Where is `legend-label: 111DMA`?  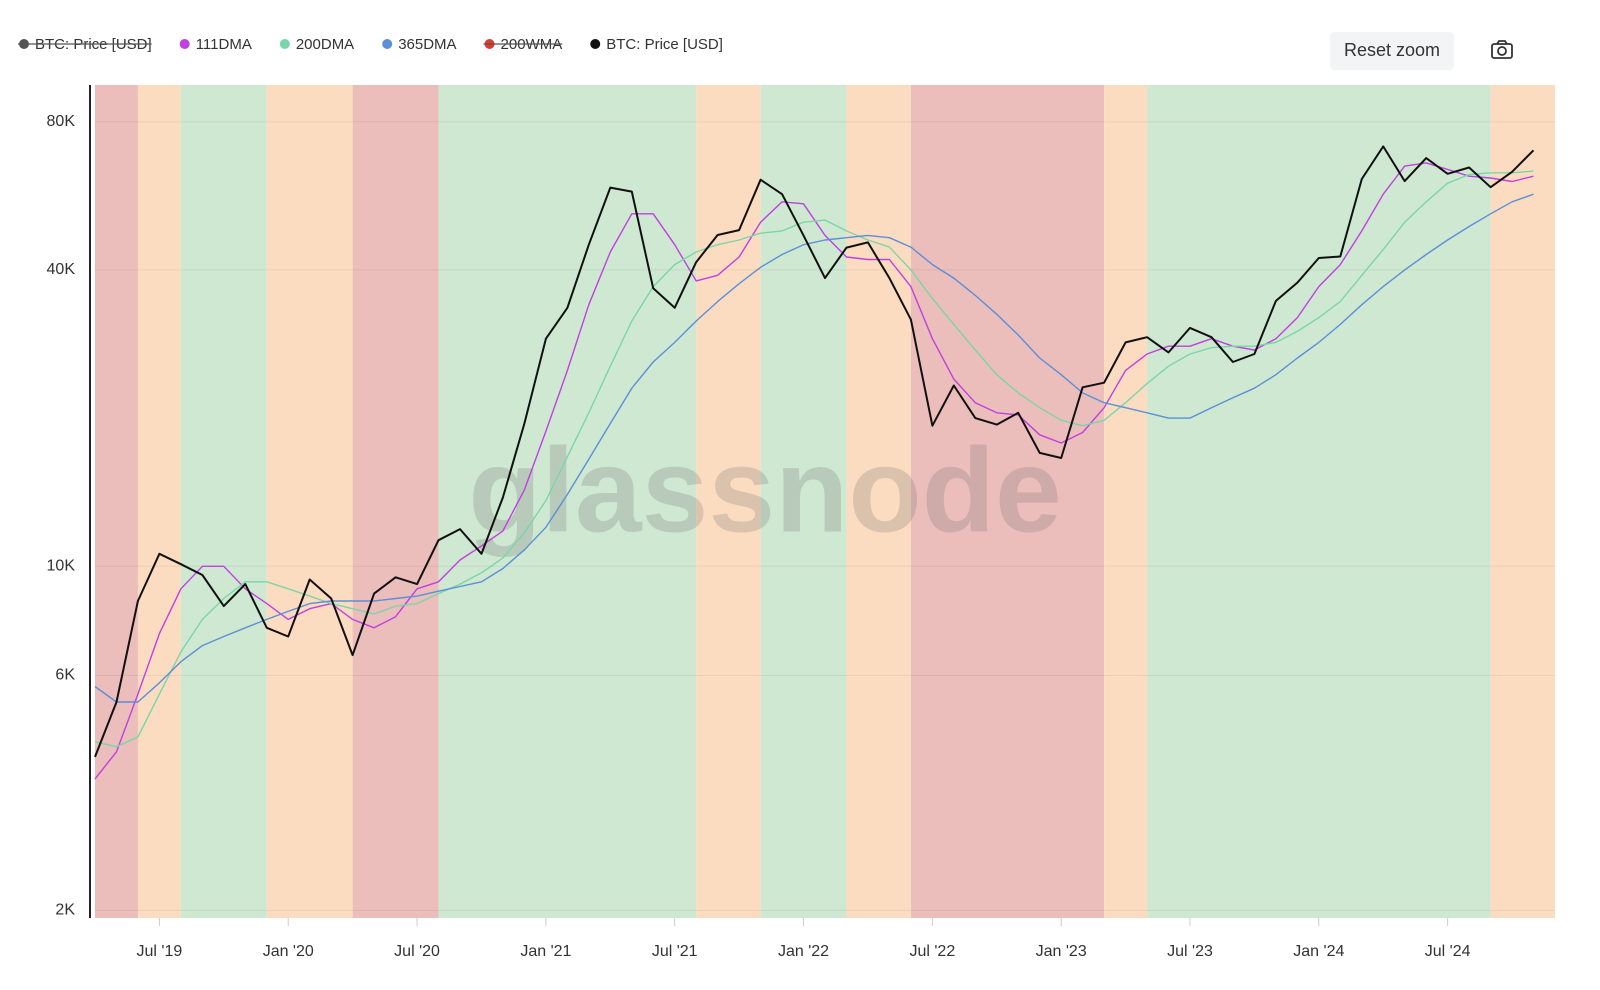 legend-label: 111DMA is located at coordinates (224, 44).